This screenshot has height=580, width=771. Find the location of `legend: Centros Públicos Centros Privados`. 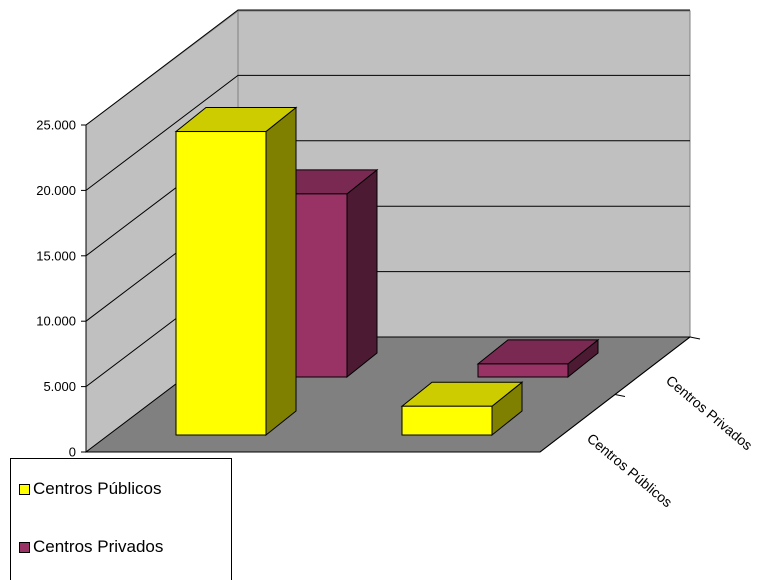

legend: Centros Públicos Centros Privados is located at coordinates (121, 519).